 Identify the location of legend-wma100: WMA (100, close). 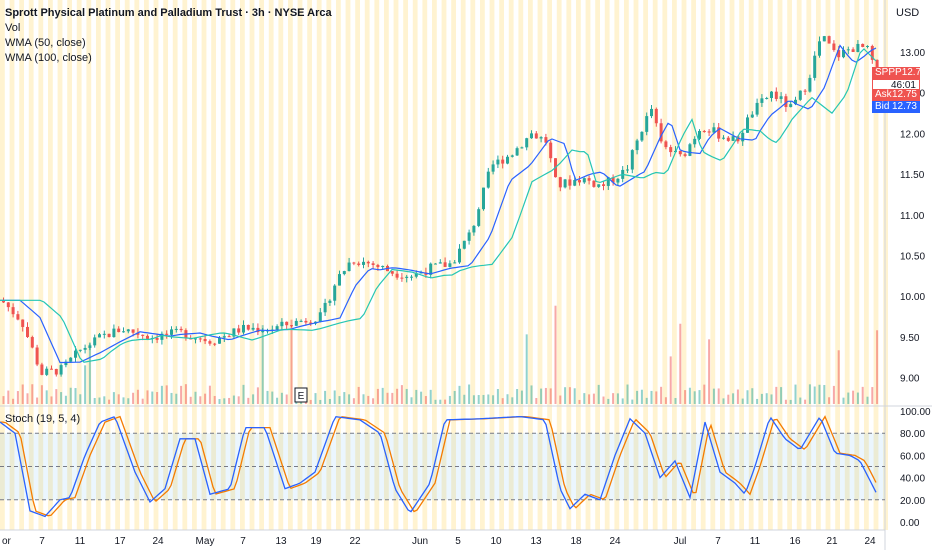
(48, 58).